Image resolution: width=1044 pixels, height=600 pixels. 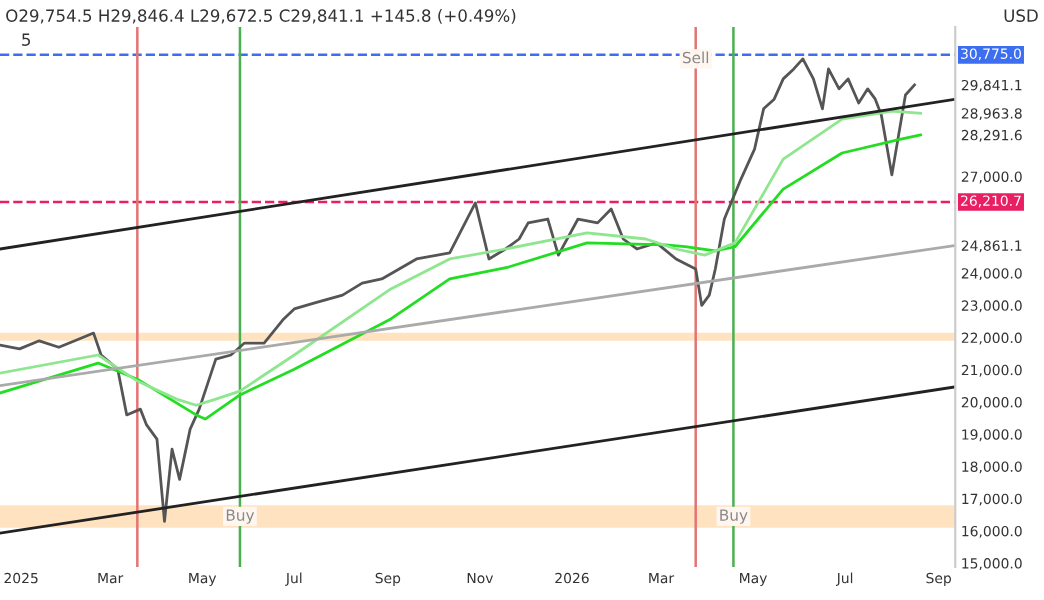 I want to click on text: O29,754.5 H29,846.4 L29,672.5 C29,841.1 +145.8 (+0.49%), so click(x=261, y=16).